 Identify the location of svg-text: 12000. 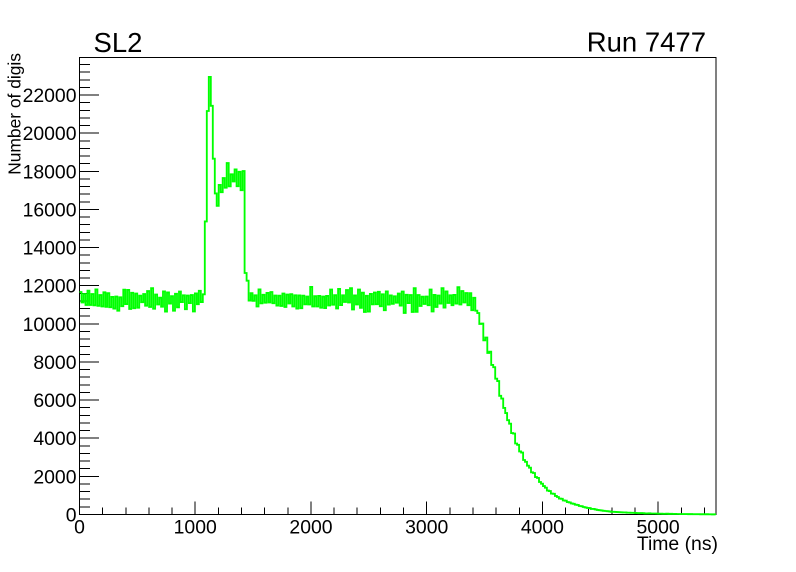
(50, 287).